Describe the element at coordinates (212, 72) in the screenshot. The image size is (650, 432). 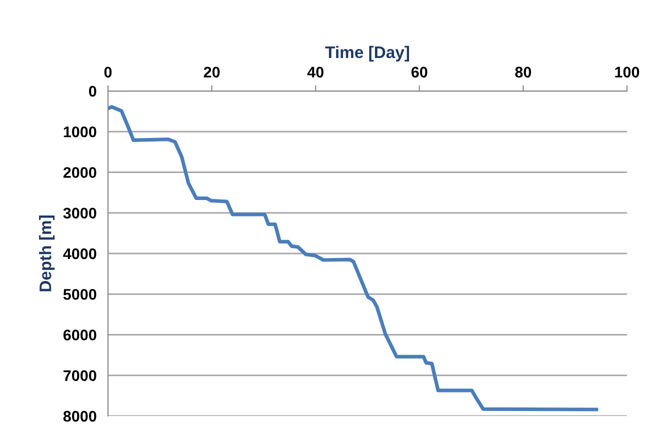
I see `x-tick-label: 20` at that location.